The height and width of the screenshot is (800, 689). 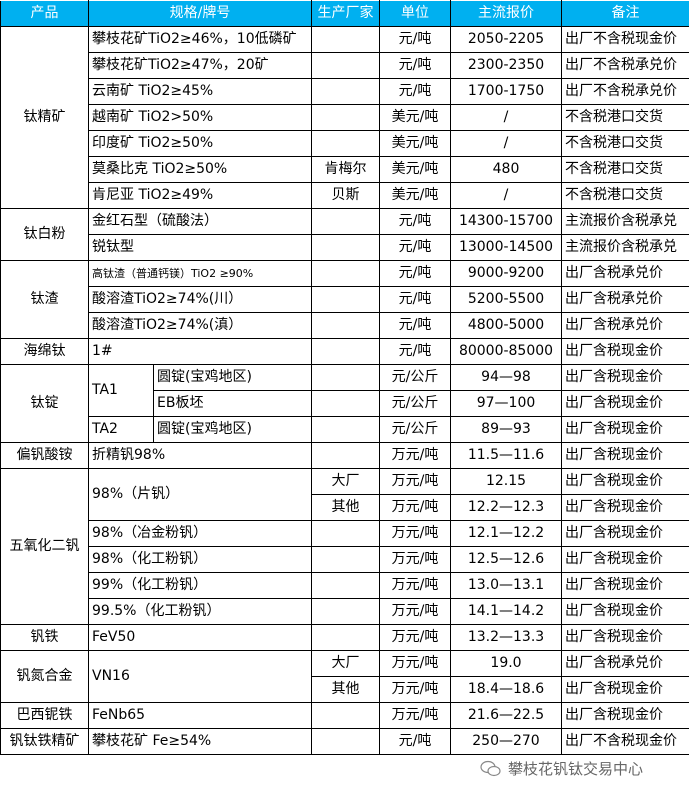 What do you see at coordinates (506, 377) in the screenshot?
I see `price-cell: 94—98` at bounding box center [506, 377].